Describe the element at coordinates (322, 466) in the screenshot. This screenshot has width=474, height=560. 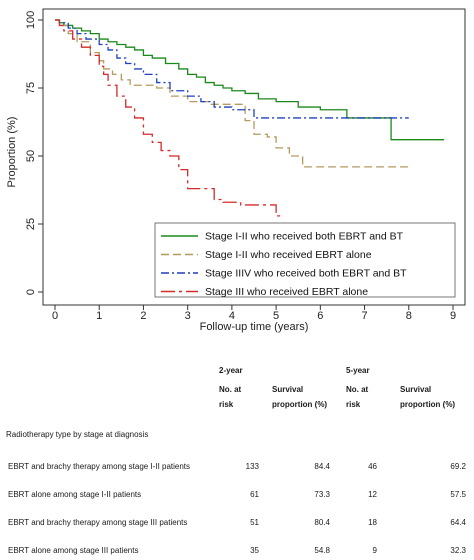
I see `row-s2: 84.4` at that location.